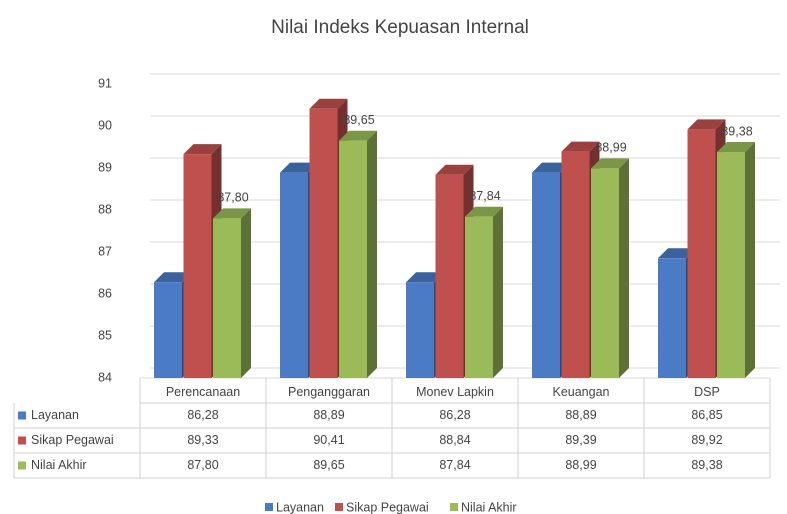 This screenshot has height=514, width=787. Describe the element at coordinates (105, 377) in the screenshot. I see `y-tick-label: 84` at that location.